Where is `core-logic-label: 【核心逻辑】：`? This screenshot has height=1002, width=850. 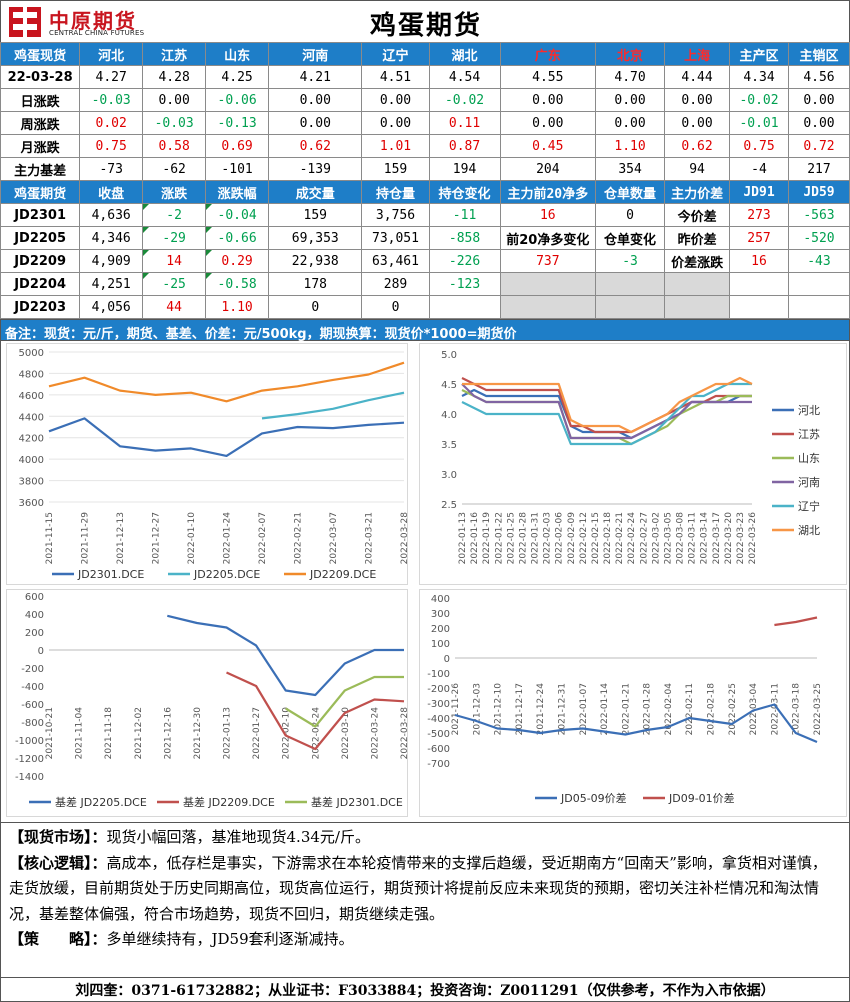 core-logic-label: 【核心逻辑】： is located at coordinates (58, 862).